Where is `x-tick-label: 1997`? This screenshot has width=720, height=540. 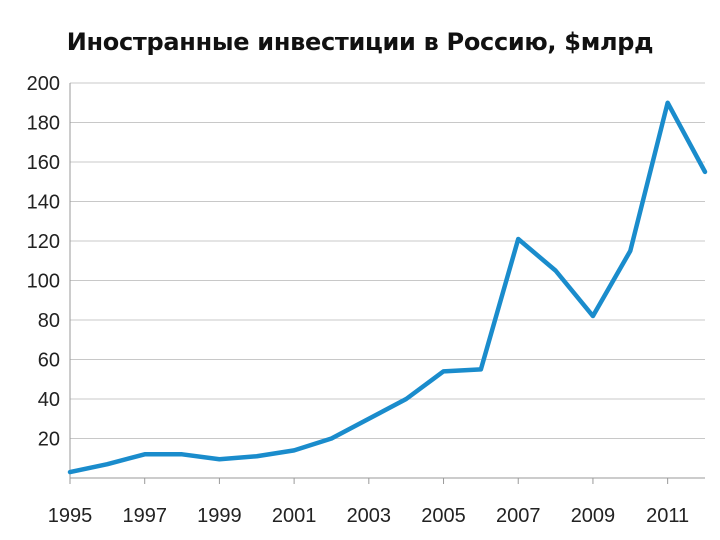
x-tick-label: 1997 is located at coordinates (144, 516).